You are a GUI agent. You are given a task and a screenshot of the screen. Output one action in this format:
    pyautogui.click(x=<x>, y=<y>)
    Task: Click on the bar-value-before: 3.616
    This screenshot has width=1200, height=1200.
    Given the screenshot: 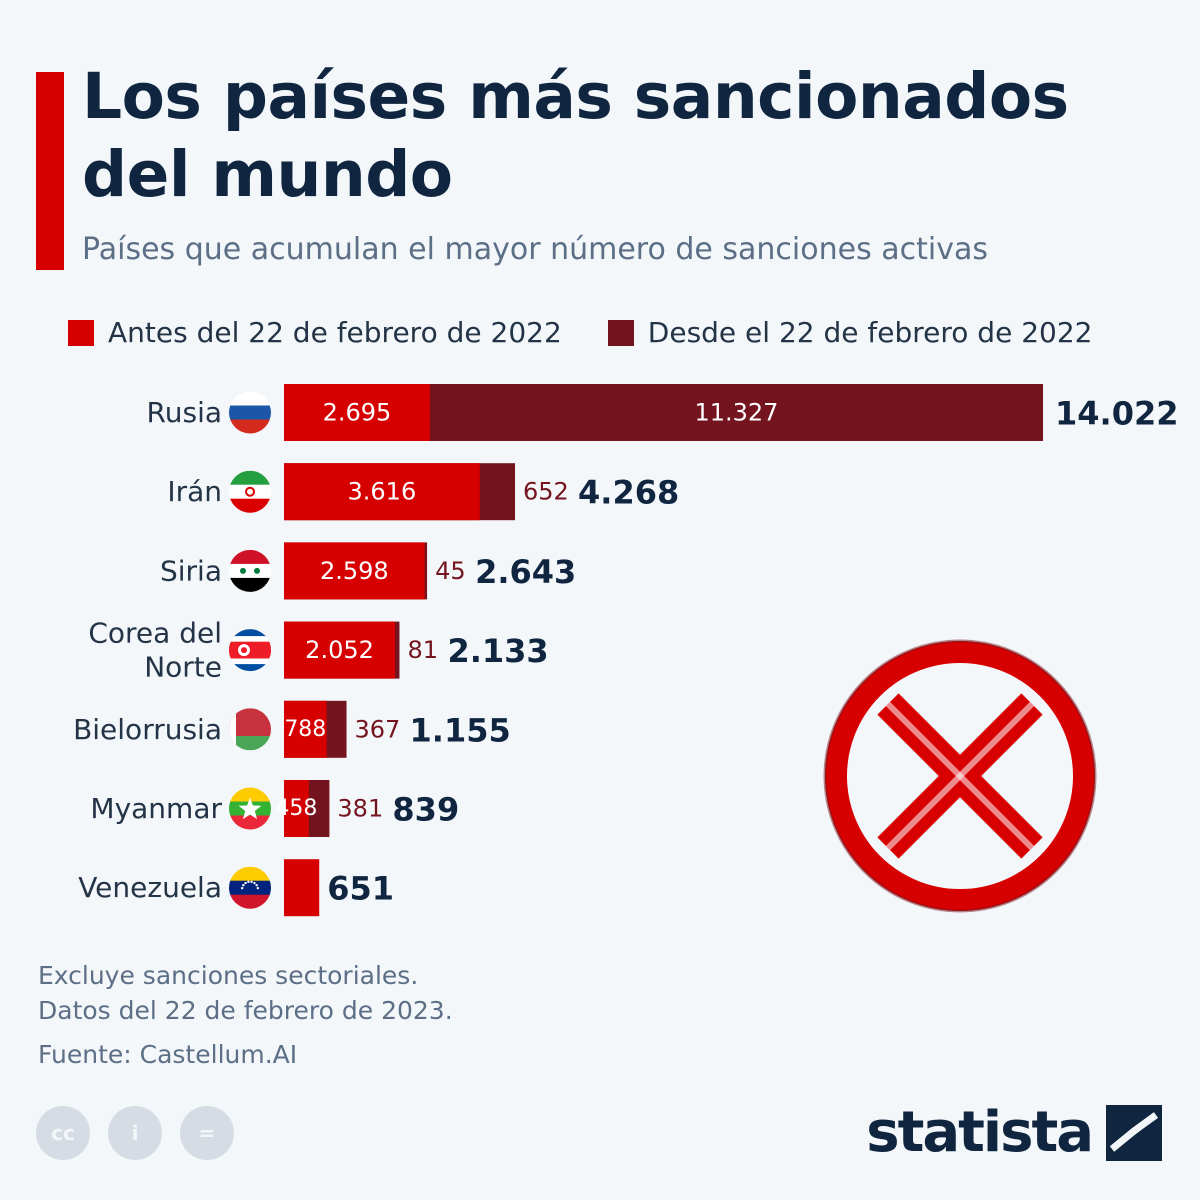 What is the action you would take?
    pyautogui.click(x=382, y=492)
    